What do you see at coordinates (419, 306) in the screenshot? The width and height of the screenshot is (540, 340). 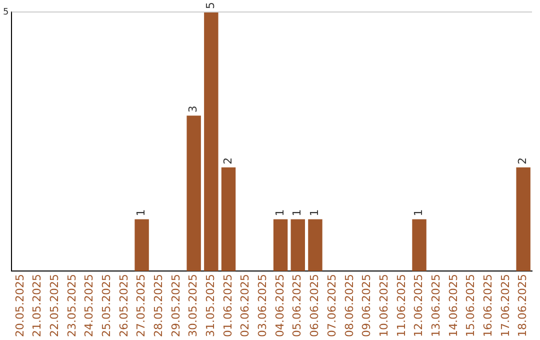 I see `x-tick-label: 12.06.2025` at bounding box center [419, 306].